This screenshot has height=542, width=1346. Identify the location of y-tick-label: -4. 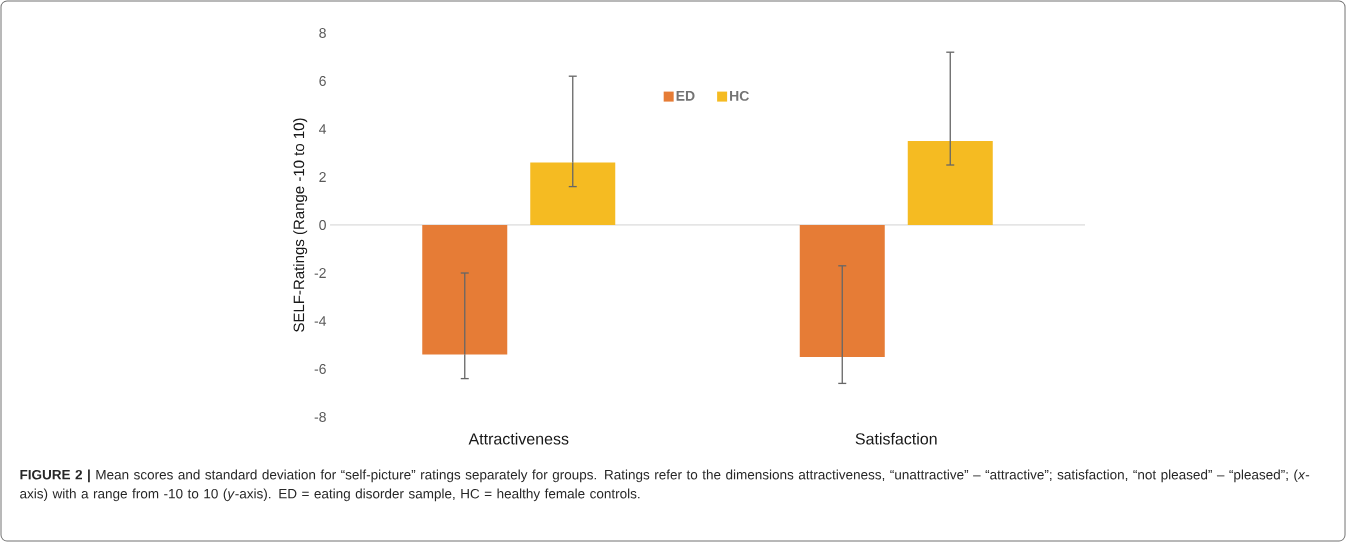
(320, 321).